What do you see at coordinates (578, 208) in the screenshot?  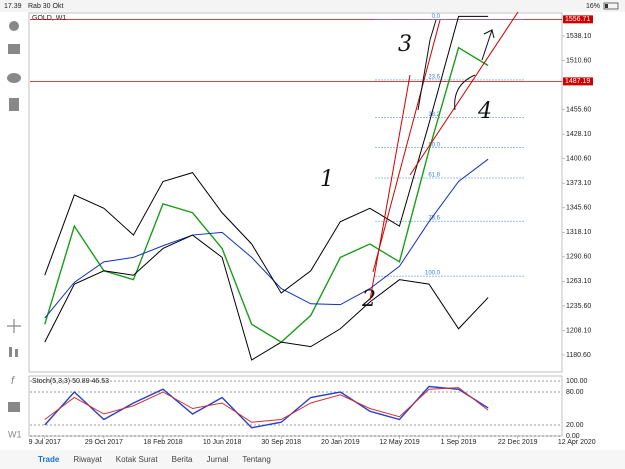 I see `y-tick-label: 1345.60` at bounding box center [578, 208].